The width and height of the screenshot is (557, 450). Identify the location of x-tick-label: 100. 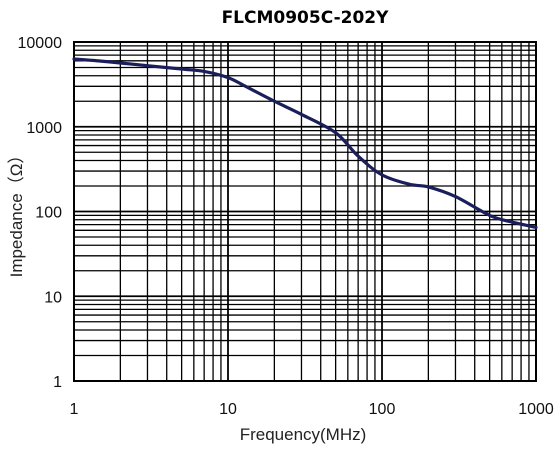
(382, 409).